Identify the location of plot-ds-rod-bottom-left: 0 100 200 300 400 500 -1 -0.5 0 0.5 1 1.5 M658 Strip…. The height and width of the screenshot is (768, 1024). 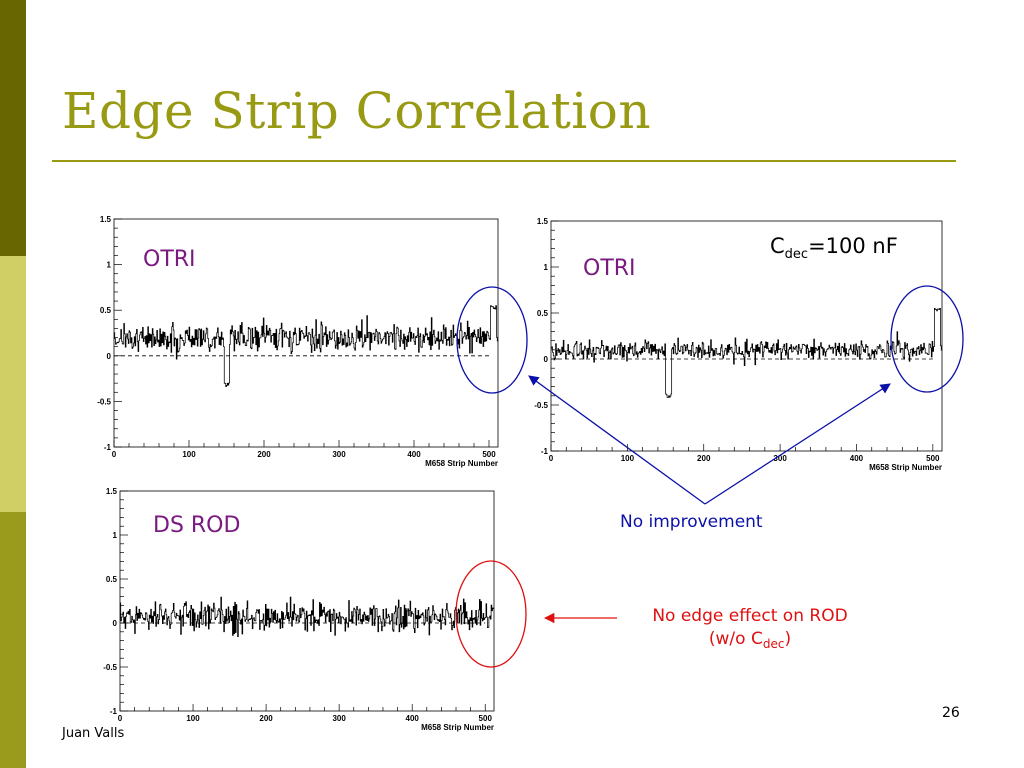
(295, 605).